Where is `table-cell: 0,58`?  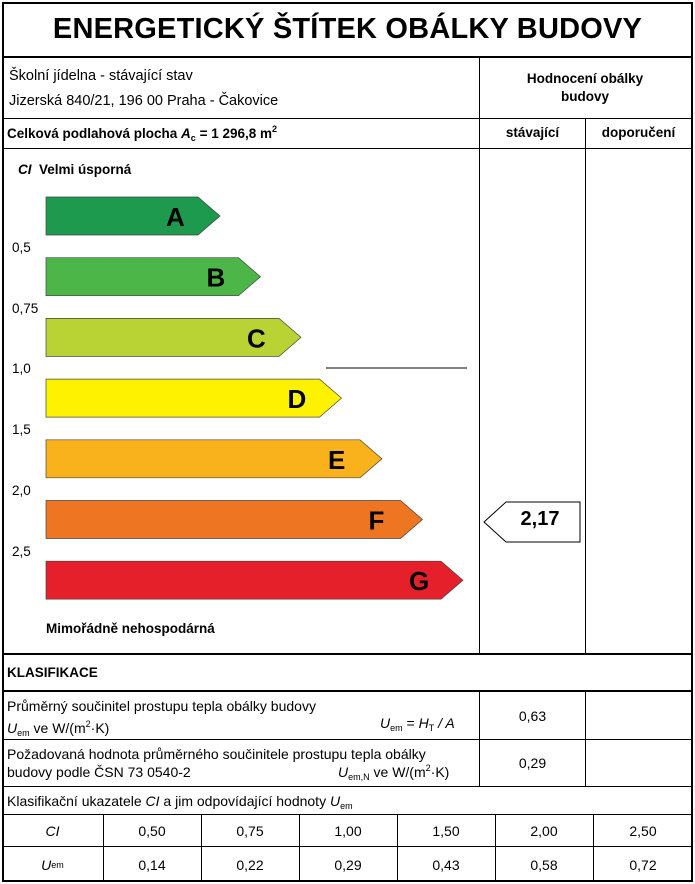
table-cell: 0,58 is located at coordinates (544, 864).